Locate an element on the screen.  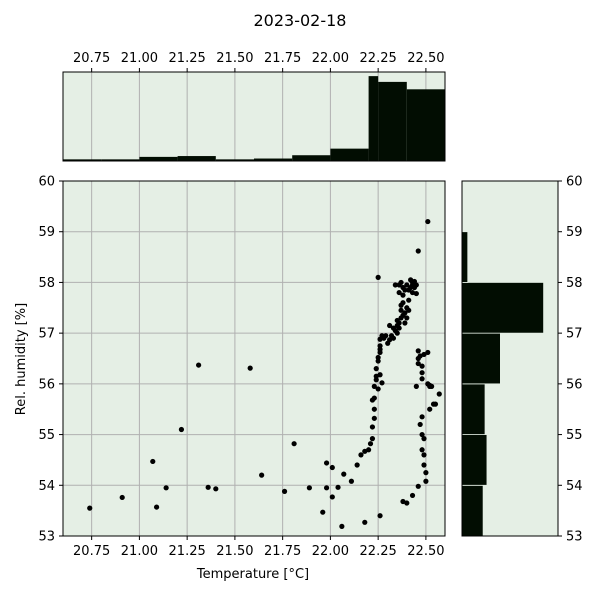
top-x-tick-label: 20.75 is located at coordinates (91, 58).